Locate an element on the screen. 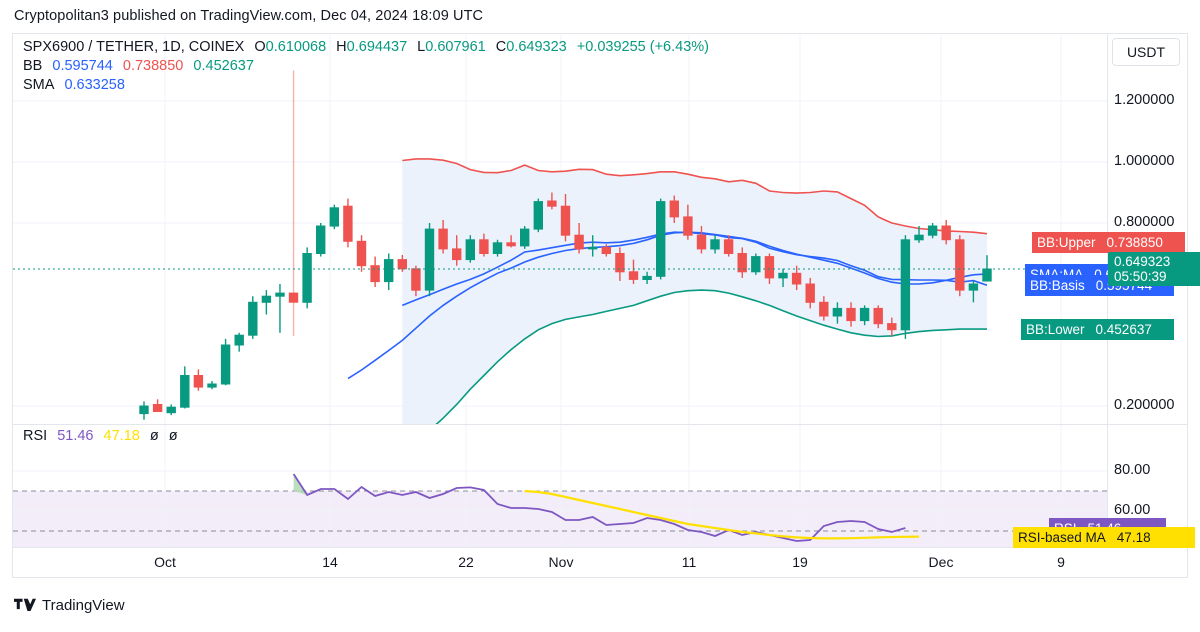 This screenshot has width=1200, height=632. badge-current-price: 0.649323 05:50:39 is located at coordinates (1154, 268).